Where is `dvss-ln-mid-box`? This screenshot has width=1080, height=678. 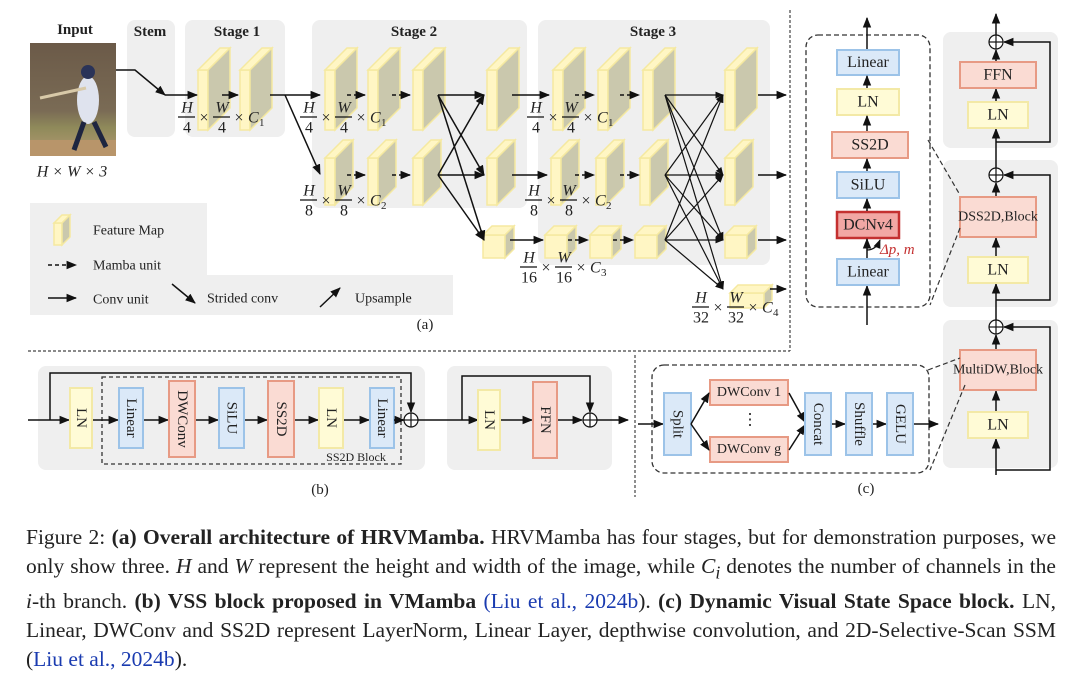
dvss-ln-mid-box is located at coordinates (998, 270).